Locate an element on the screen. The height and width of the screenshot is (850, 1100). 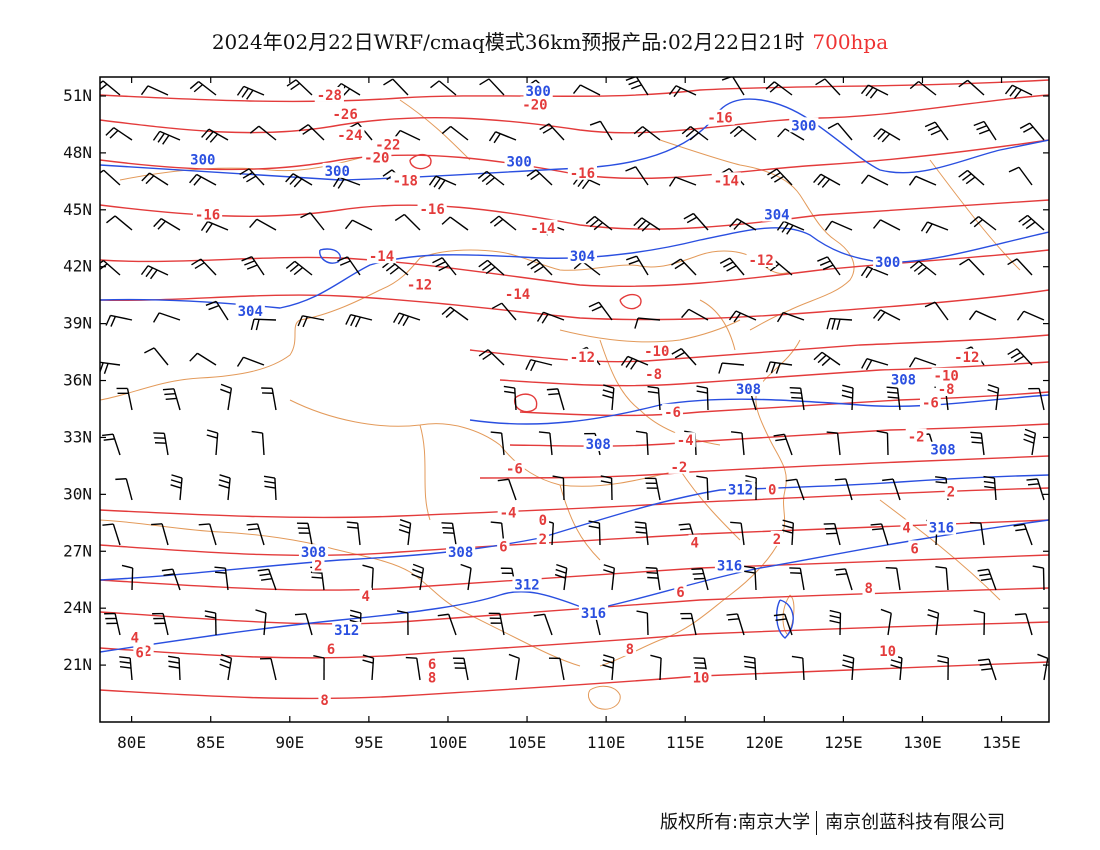
lon-tick-label: 130E is located at coordinates (922, 742).